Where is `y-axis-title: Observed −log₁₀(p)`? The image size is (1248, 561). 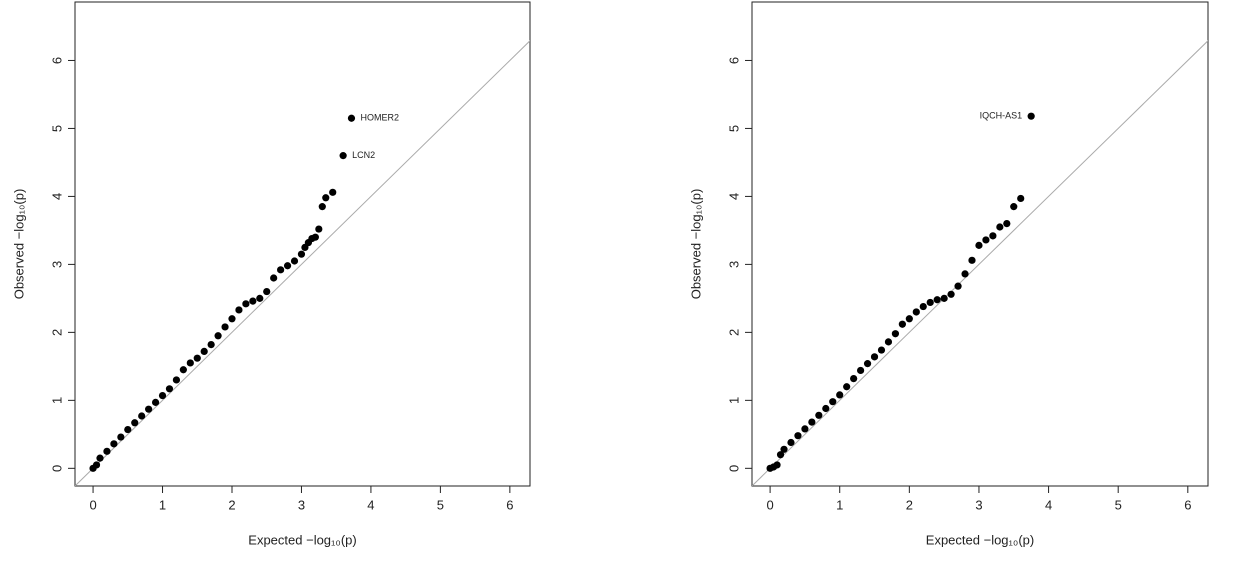
y-axis-title: Observed −log₁₀(p) is located at coordinates (695, 244).